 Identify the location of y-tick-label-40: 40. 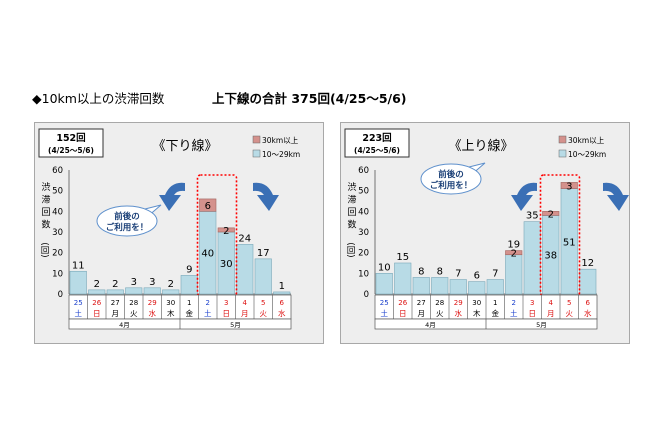
(363, 212).